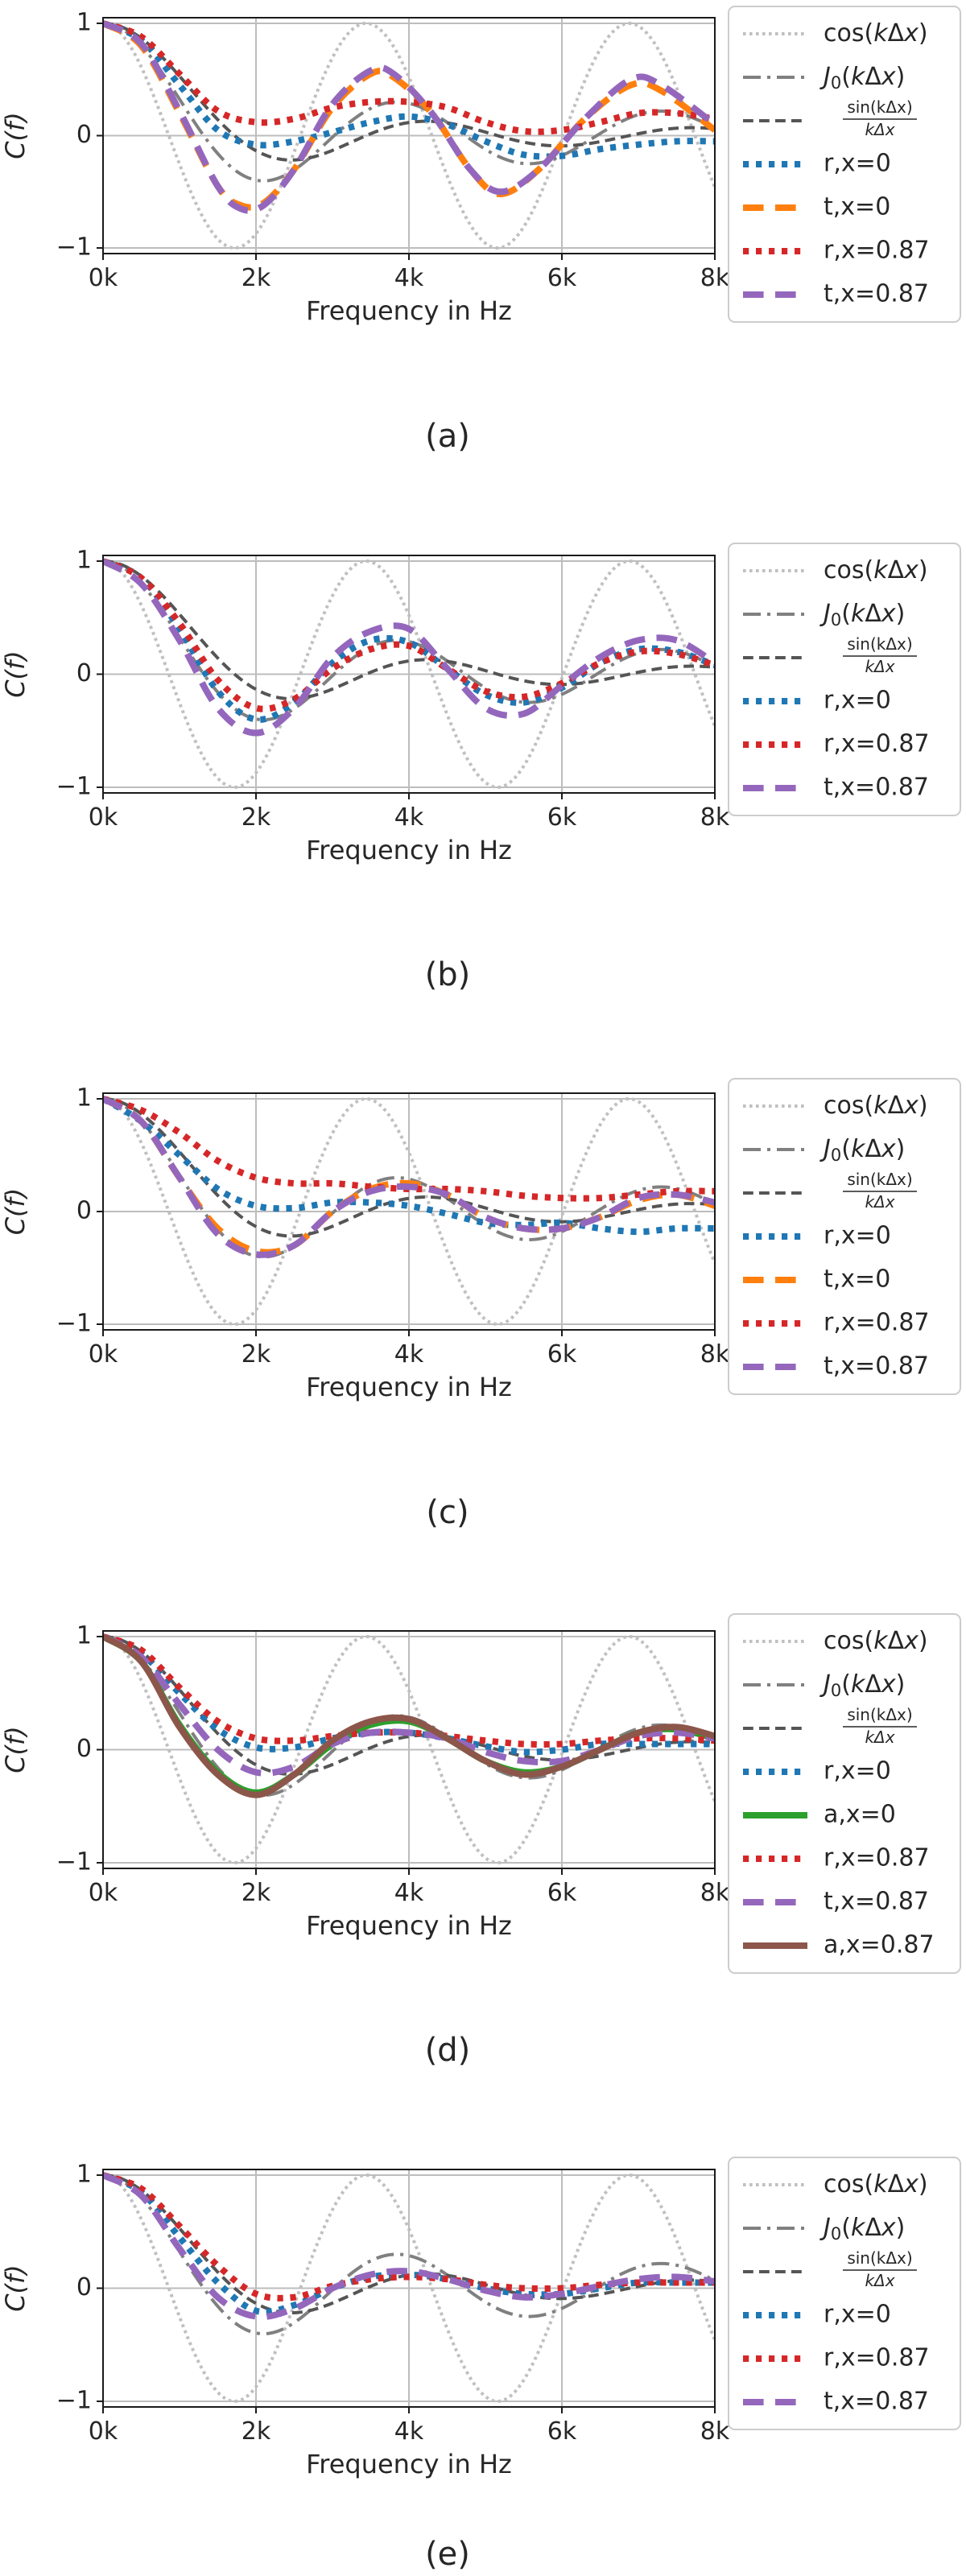 This screenshot has width=966, height=2576. What do you see at coordinates (448, 2050) in the screenshot?
I see `panel-caption: (d)` at bounding box center [448, 2050].